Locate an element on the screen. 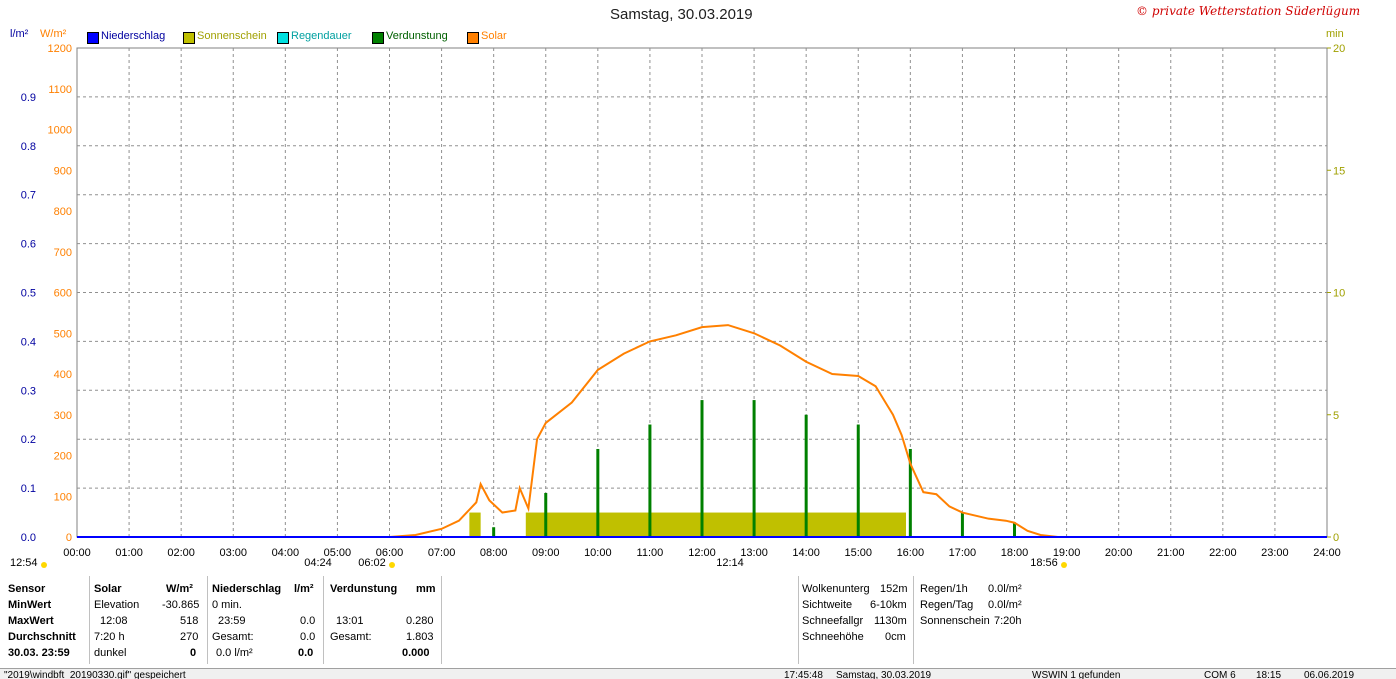 The image size is (1396, 679). rain-value-2: 7:20h is located at coordinates (1008, 621).